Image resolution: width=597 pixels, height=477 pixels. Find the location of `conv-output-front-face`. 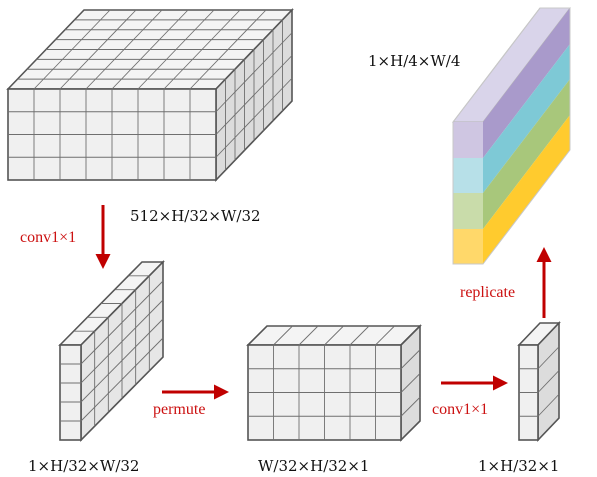

conv-output-front-face is located at coordinates (70, 392).